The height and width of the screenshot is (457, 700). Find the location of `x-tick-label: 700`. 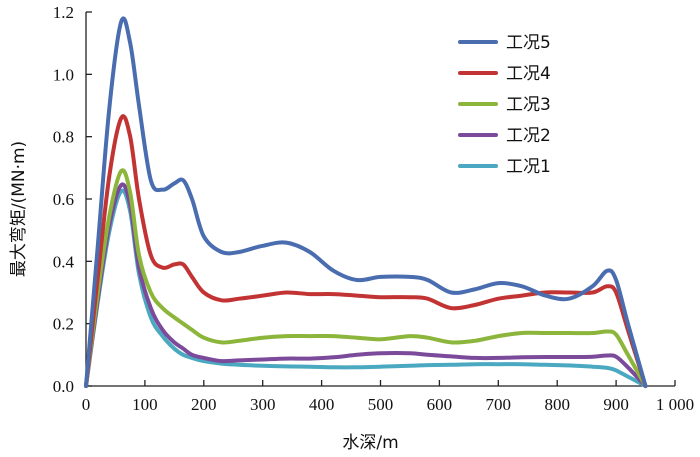

x-tick-label: 700 is located at coordinates (499, 404).